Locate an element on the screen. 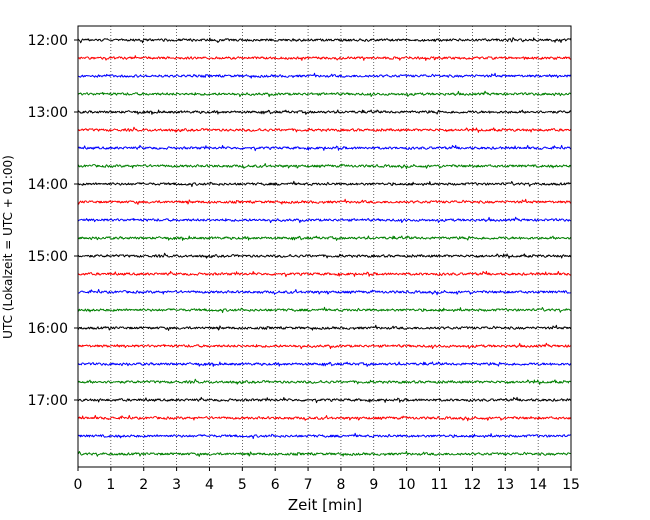  x-tick-label: 0 is located at coordinates (78, 485).